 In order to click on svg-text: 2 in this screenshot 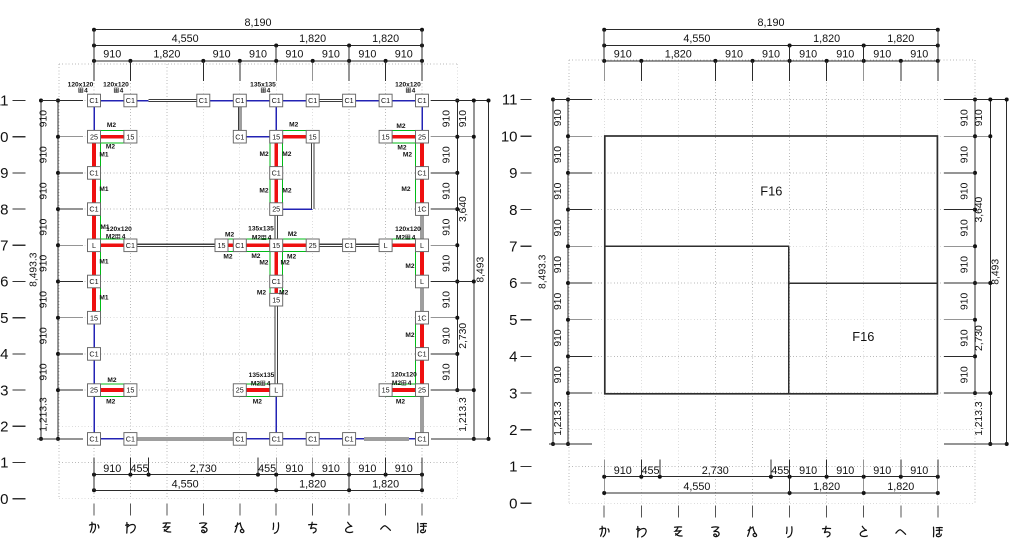, I will do `click(4, 427)`.